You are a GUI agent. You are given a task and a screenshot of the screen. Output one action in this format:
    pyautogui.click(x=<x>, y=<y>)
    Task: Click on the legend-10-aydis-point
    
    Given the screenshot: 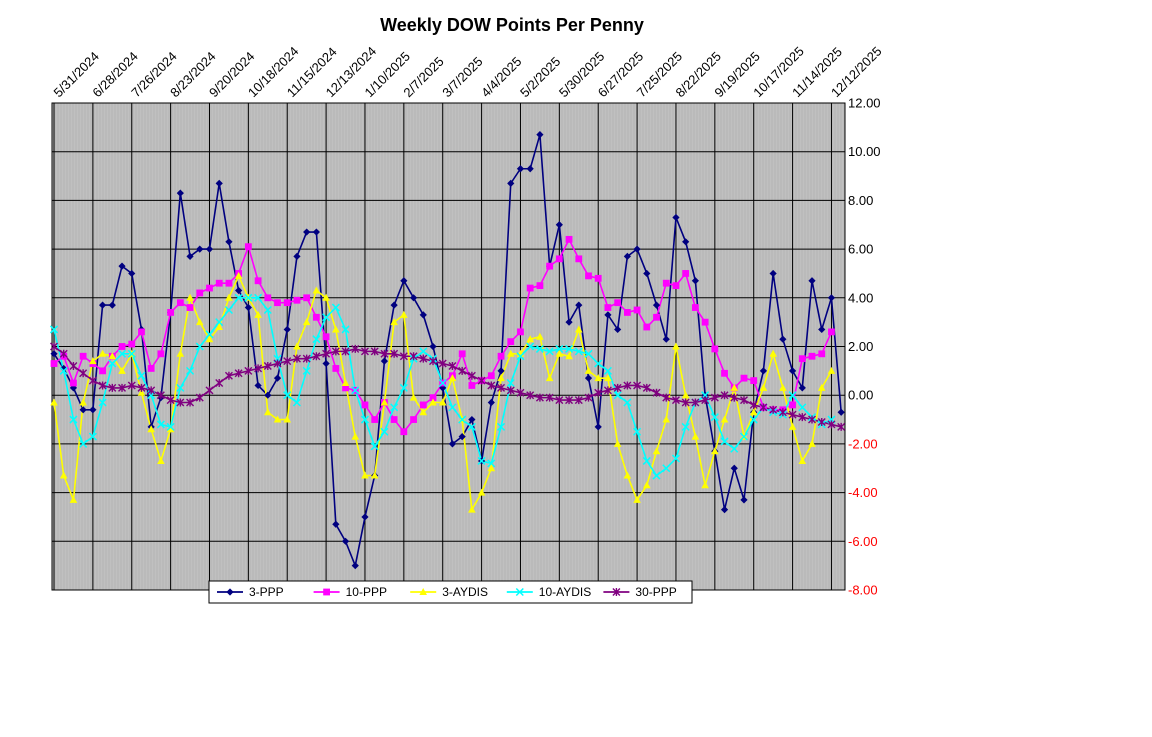 What is the action you would take?
    pyautogui.click(x=519, y=592)
    